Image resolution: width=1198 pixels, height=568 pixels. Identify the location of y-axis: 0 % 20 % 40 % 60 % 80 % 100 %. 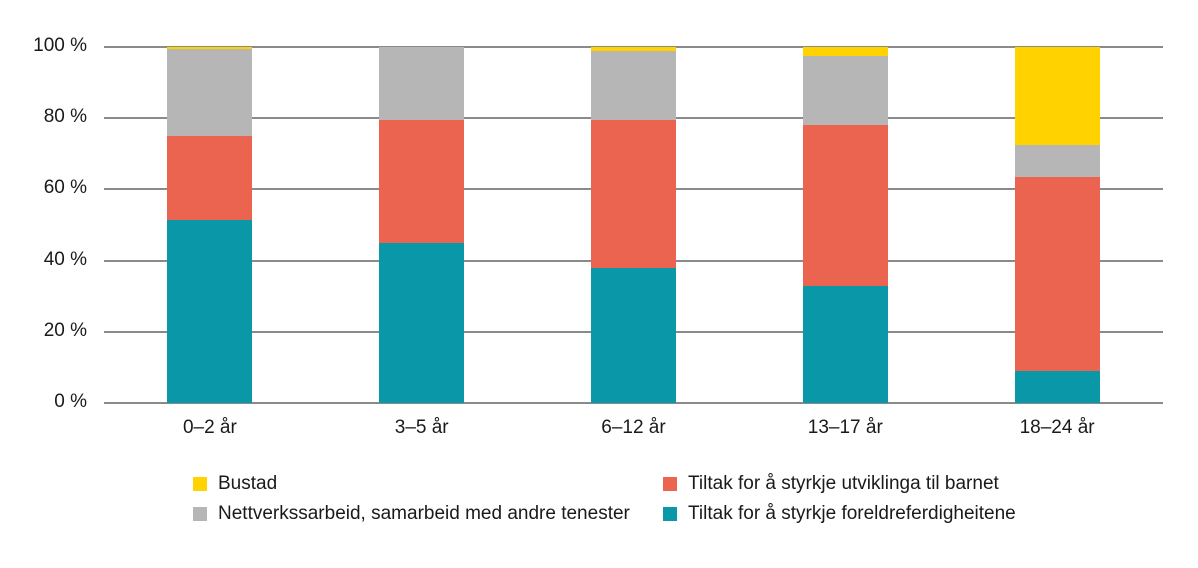
(43, 223).